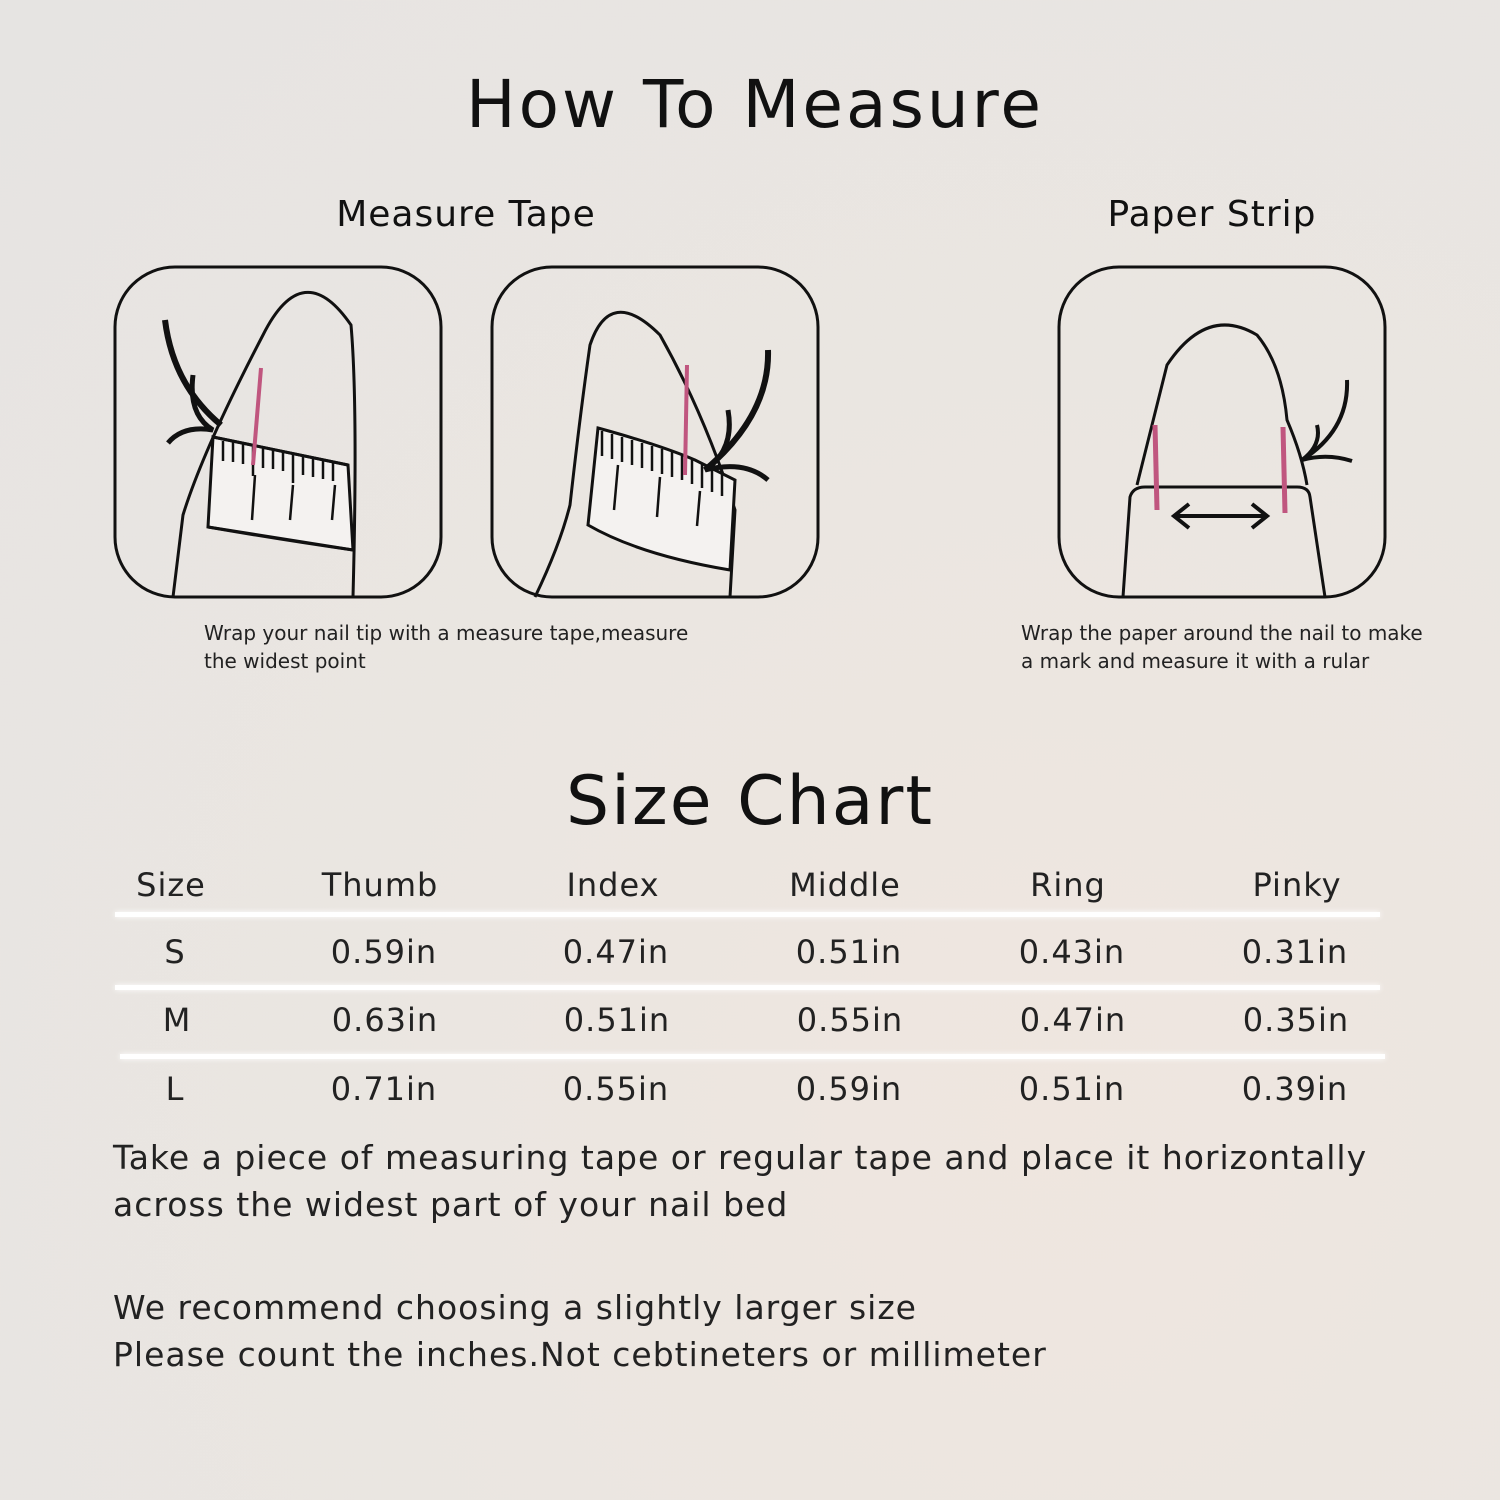 The height and width of the screenshot is (1500, 1500). What do you see at coordinates (177, 1020) in the screenshot?
I see `cell-size: M` at bounding box center [177, 1020].